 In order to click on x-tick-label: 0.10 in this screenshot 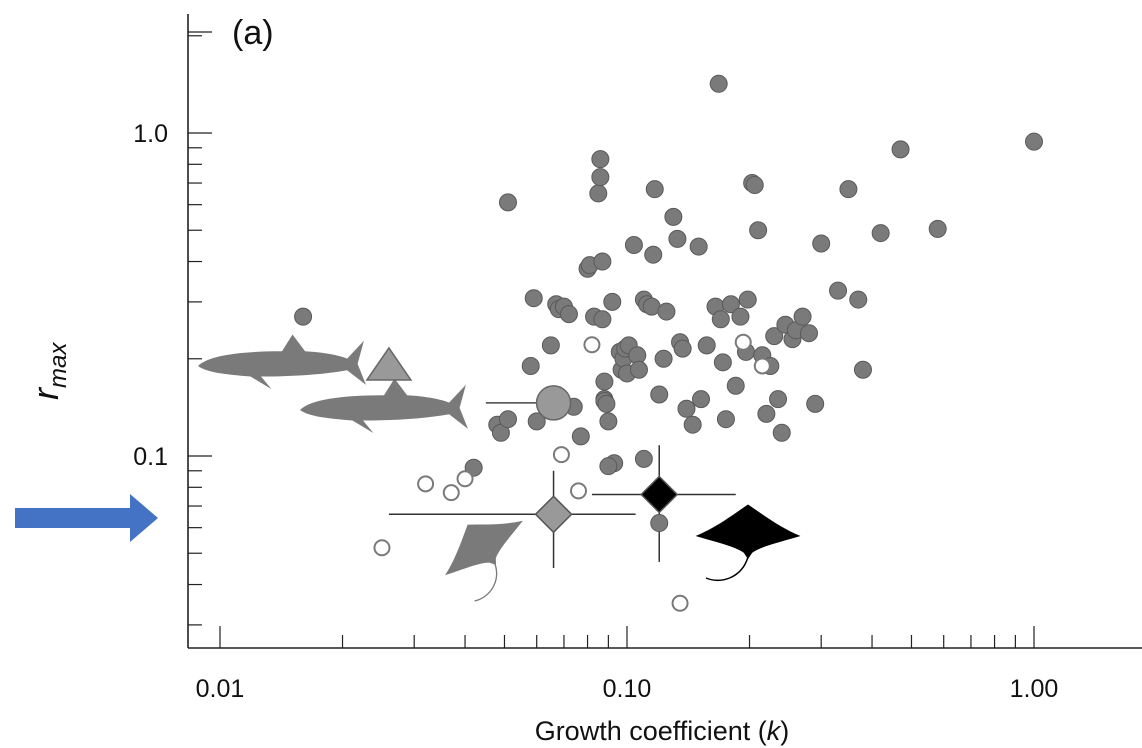, I will do `click(627, 689)`.